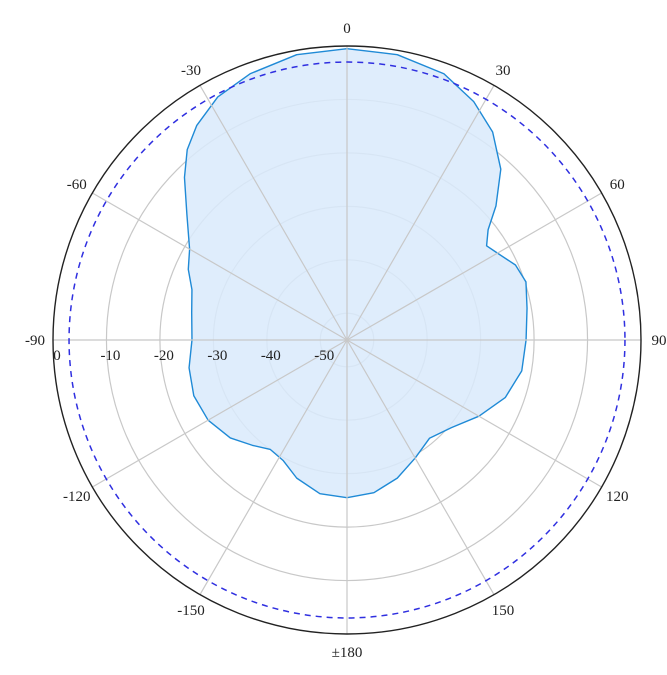 This screenshot has width=667, height=675. I want to click on radial-tick-label: -40, so click(271, 356).